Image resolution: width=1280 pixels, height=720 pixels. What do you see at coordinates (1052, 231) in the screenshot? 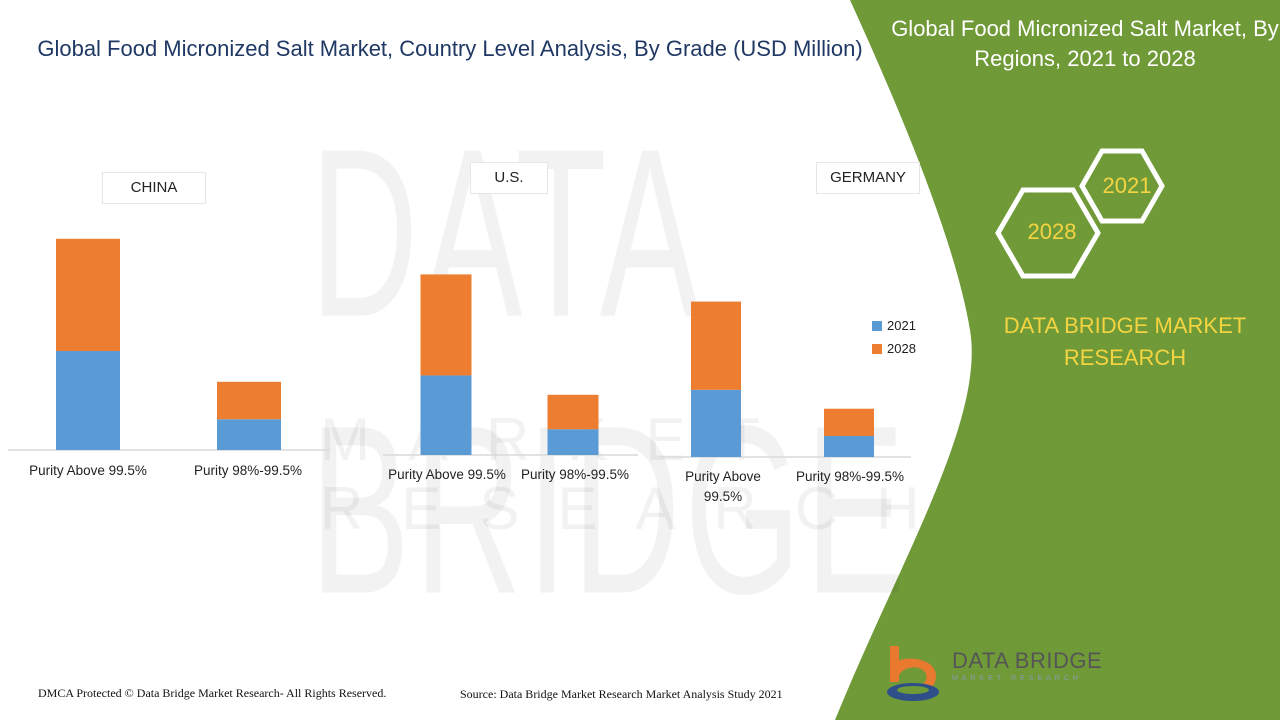
I see `hex-year-2028: 2028` at bounding box center [1052, 231].